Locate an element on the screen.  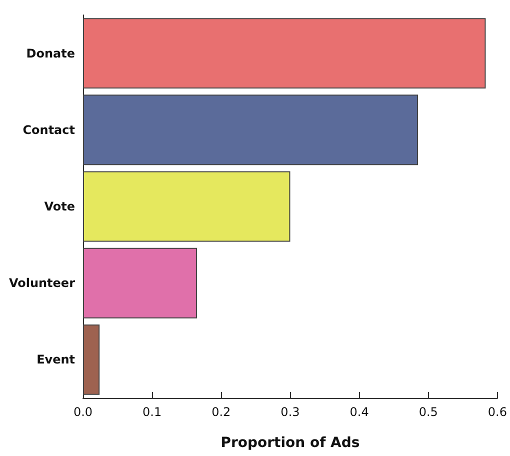
y-tick-label: Event is located at coordinates (56, 359).